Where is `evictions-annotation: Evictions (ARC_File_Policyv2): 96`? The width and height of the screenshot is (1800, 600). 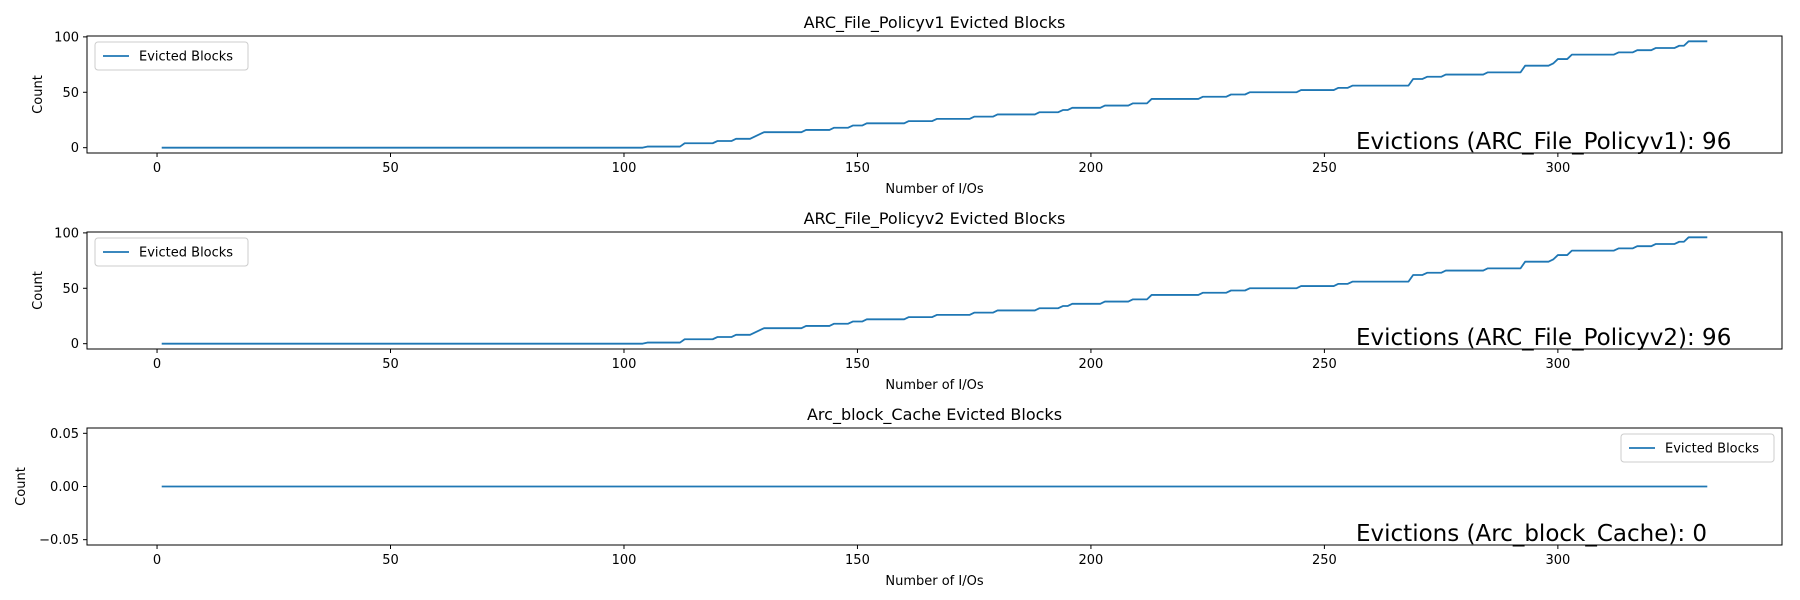 evictions-annotation: Evictions (ARC_File_Policyv2): 96 is located at coordinates (1543, 338).